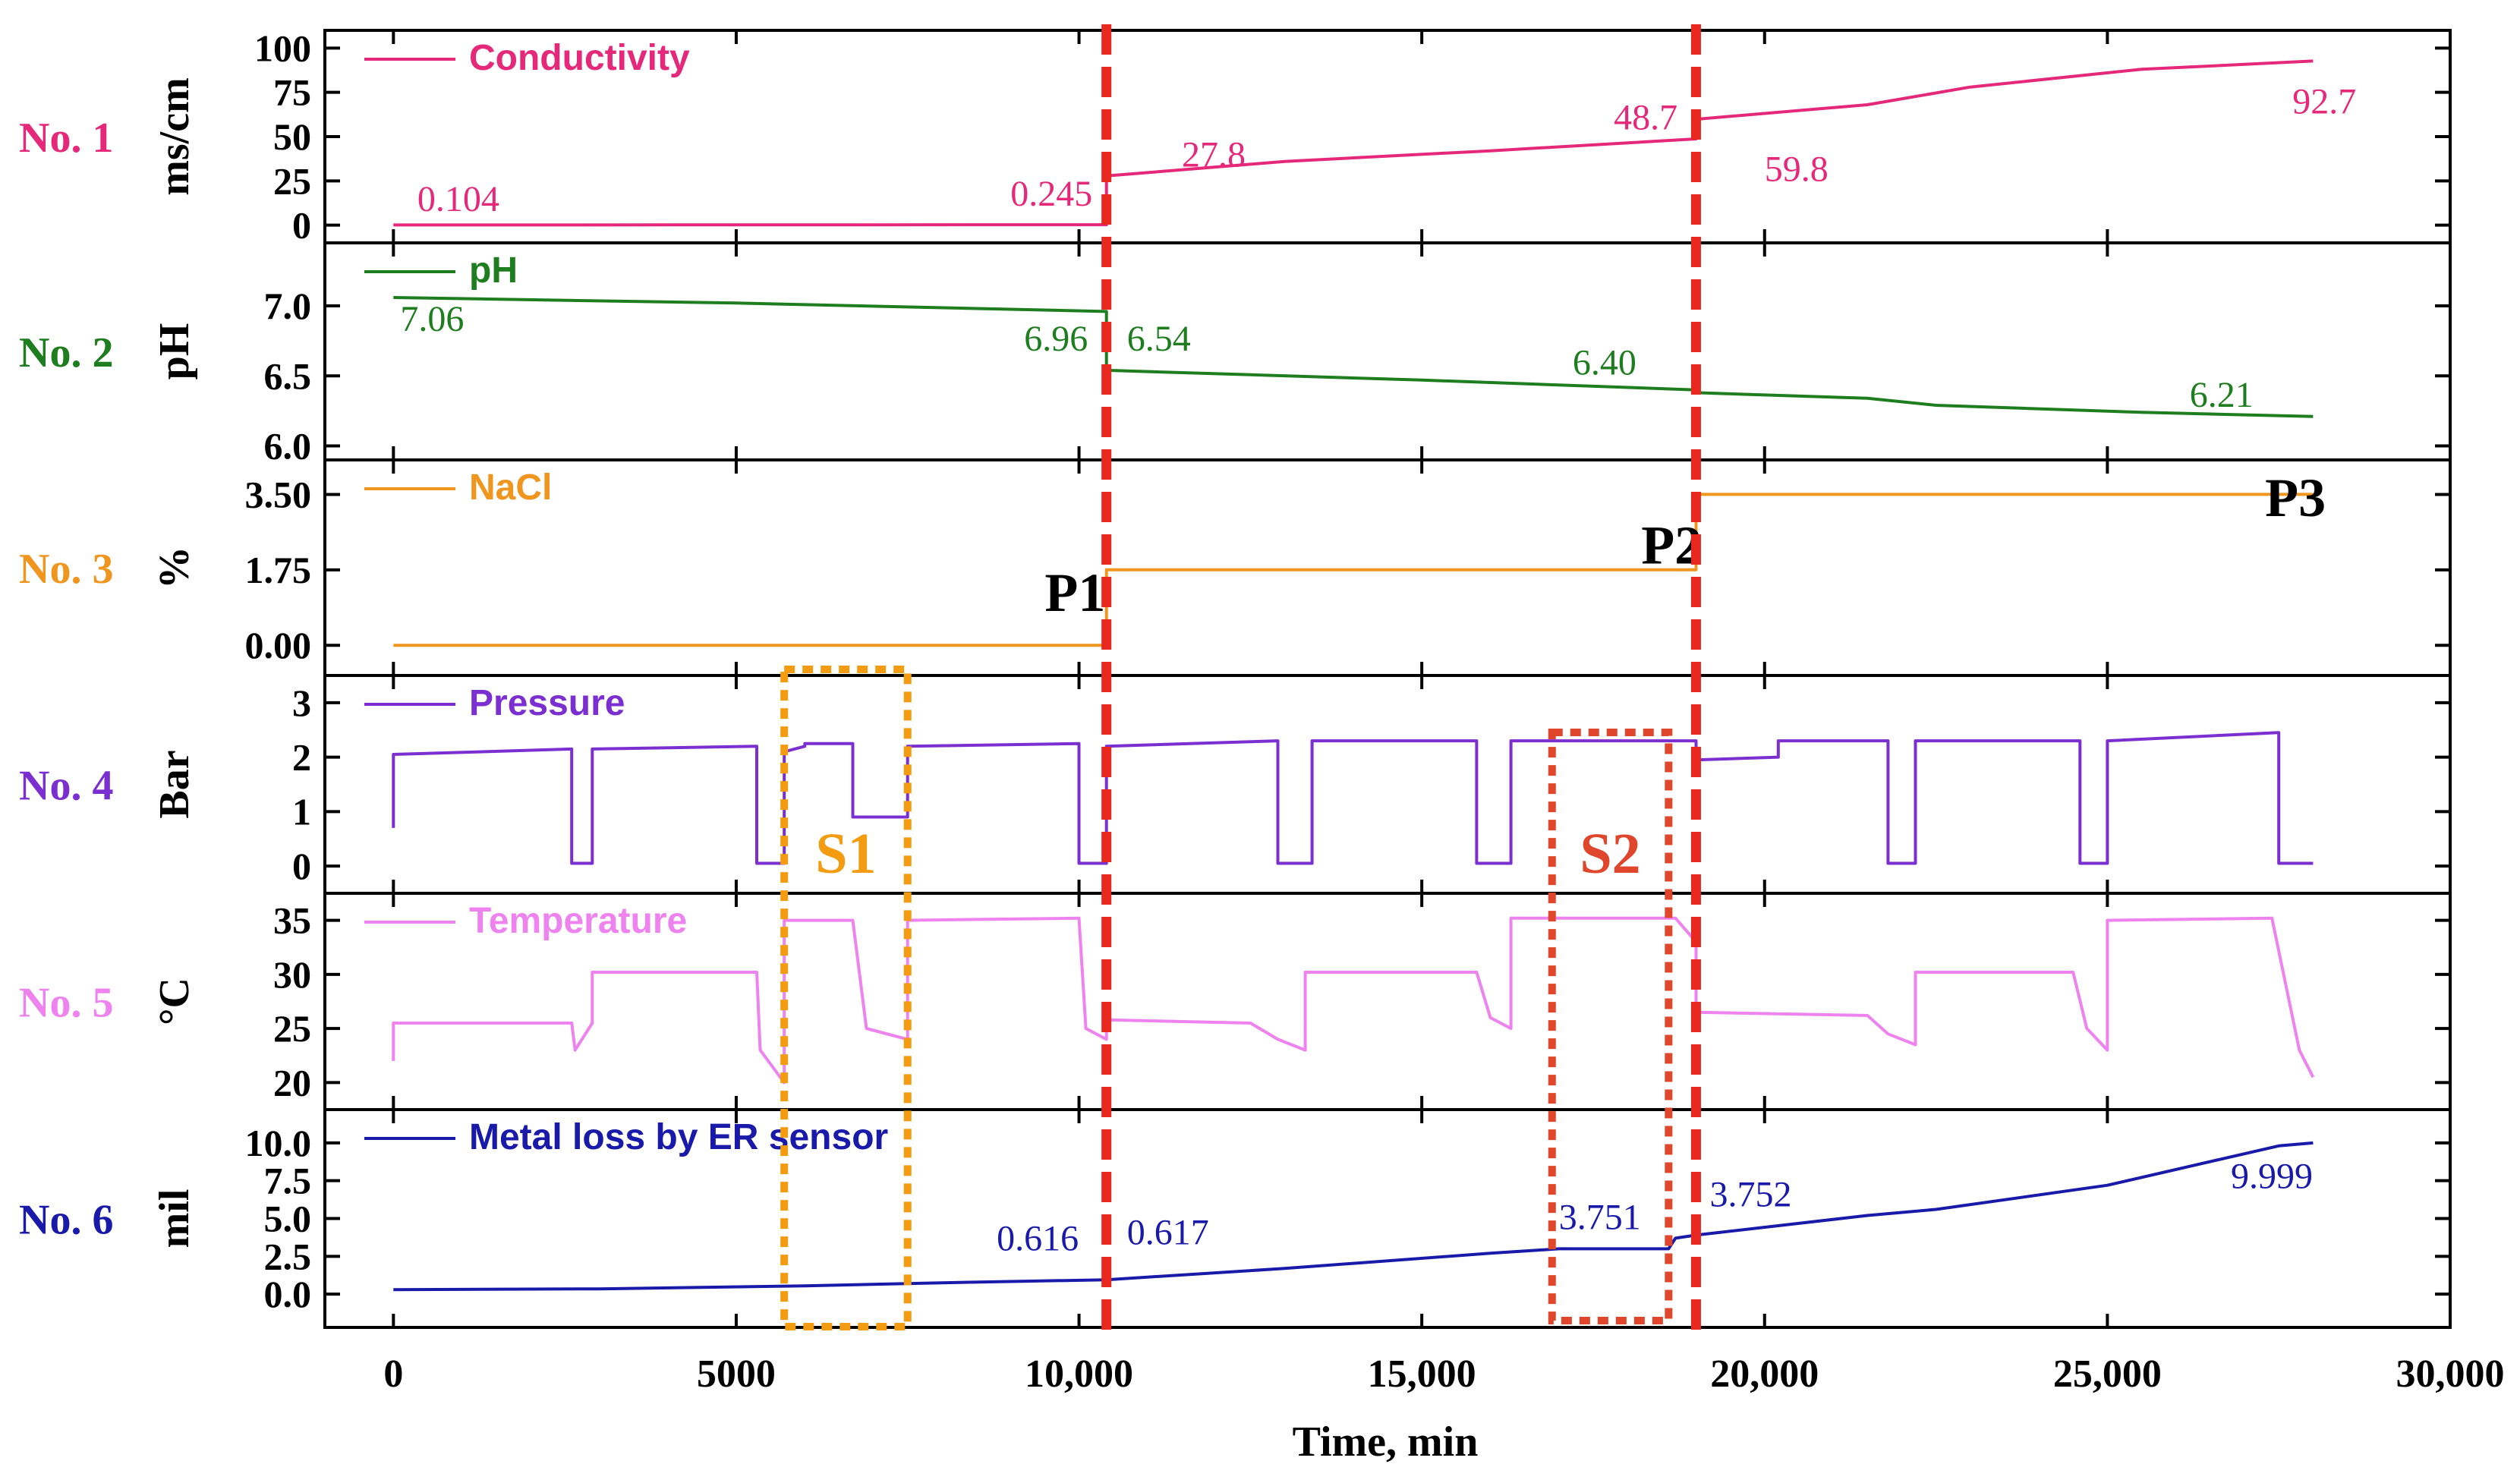  I want to click on value-label-6-3: 3.752, so click(1751, 1195).